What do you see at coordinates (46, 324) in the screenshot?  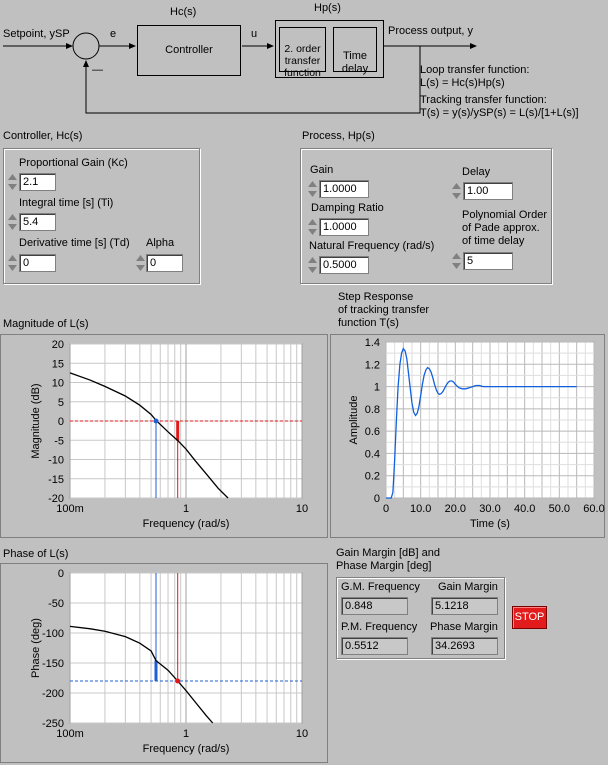 I see `magnitude-graph-title: Magnitude of L(s)` at bounding box center [46, 324].